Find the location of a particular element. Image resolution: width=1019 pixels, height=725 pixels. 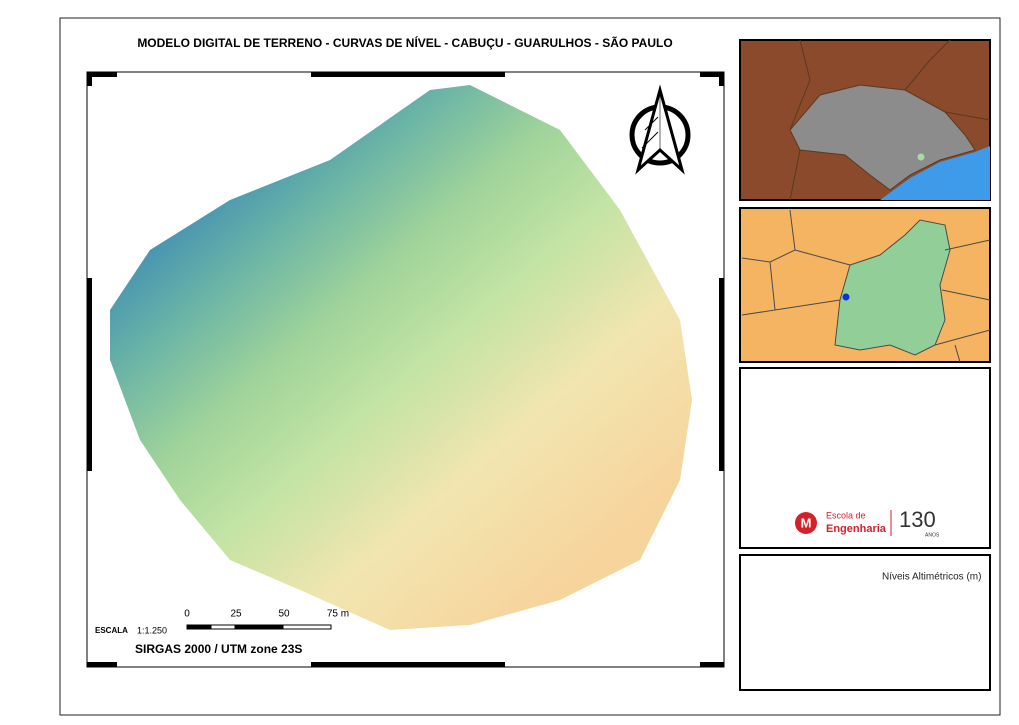

locator-map is located at coordinates (865, 120).